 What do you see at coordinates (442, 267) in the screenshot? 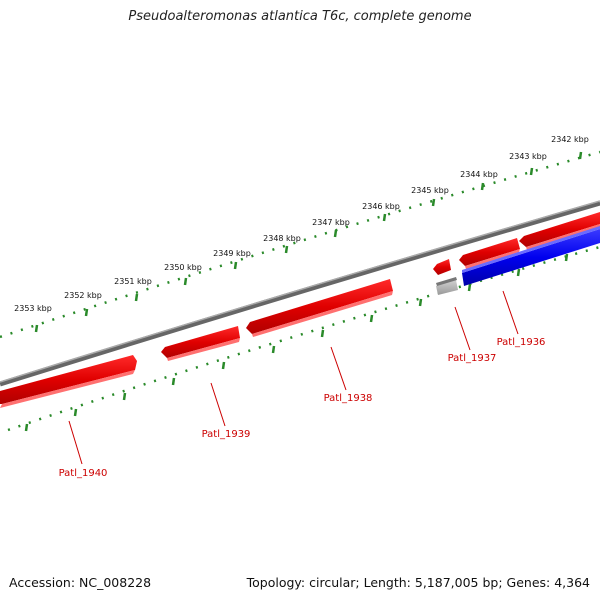
I see `gene-patl-1937` at bounding box center [442, 267].